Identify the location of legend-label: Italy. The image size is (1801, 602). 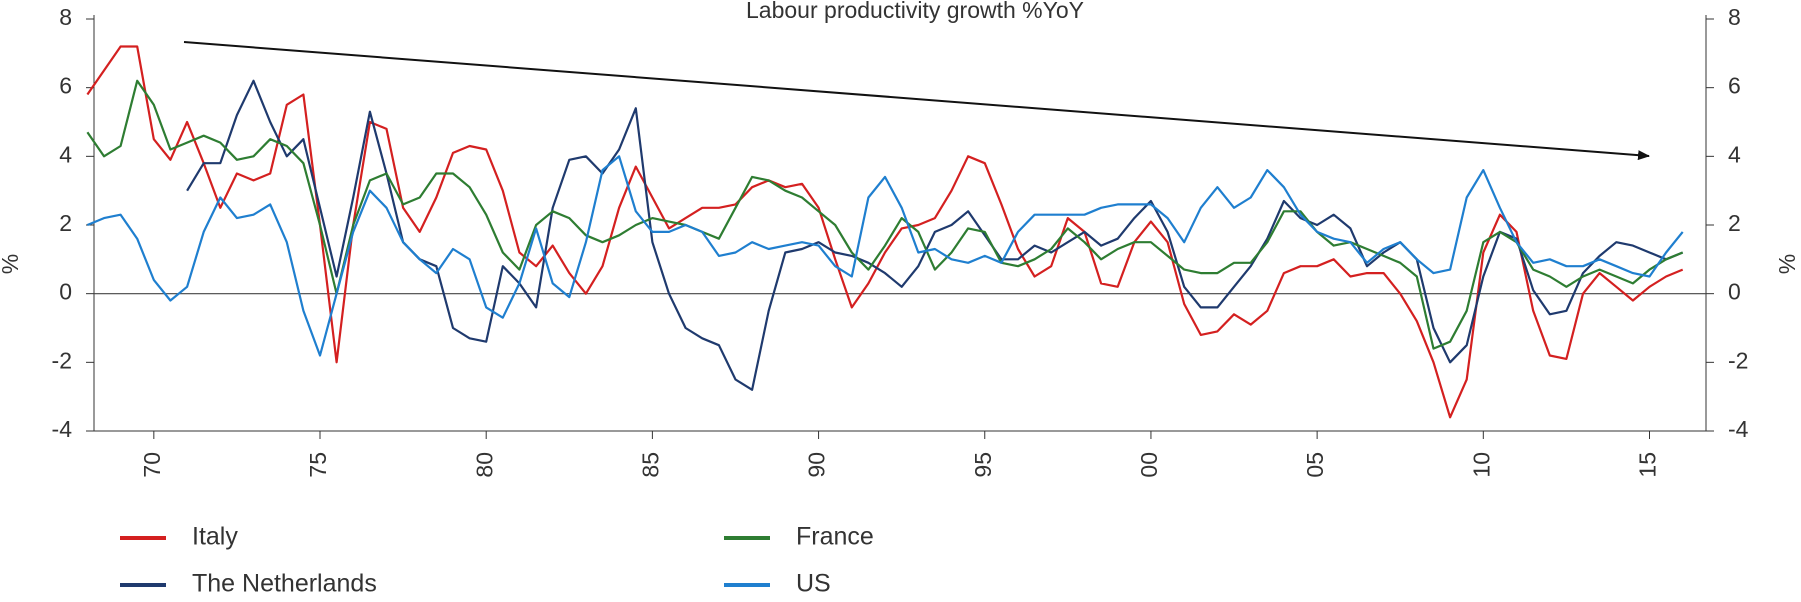
(215, 537).